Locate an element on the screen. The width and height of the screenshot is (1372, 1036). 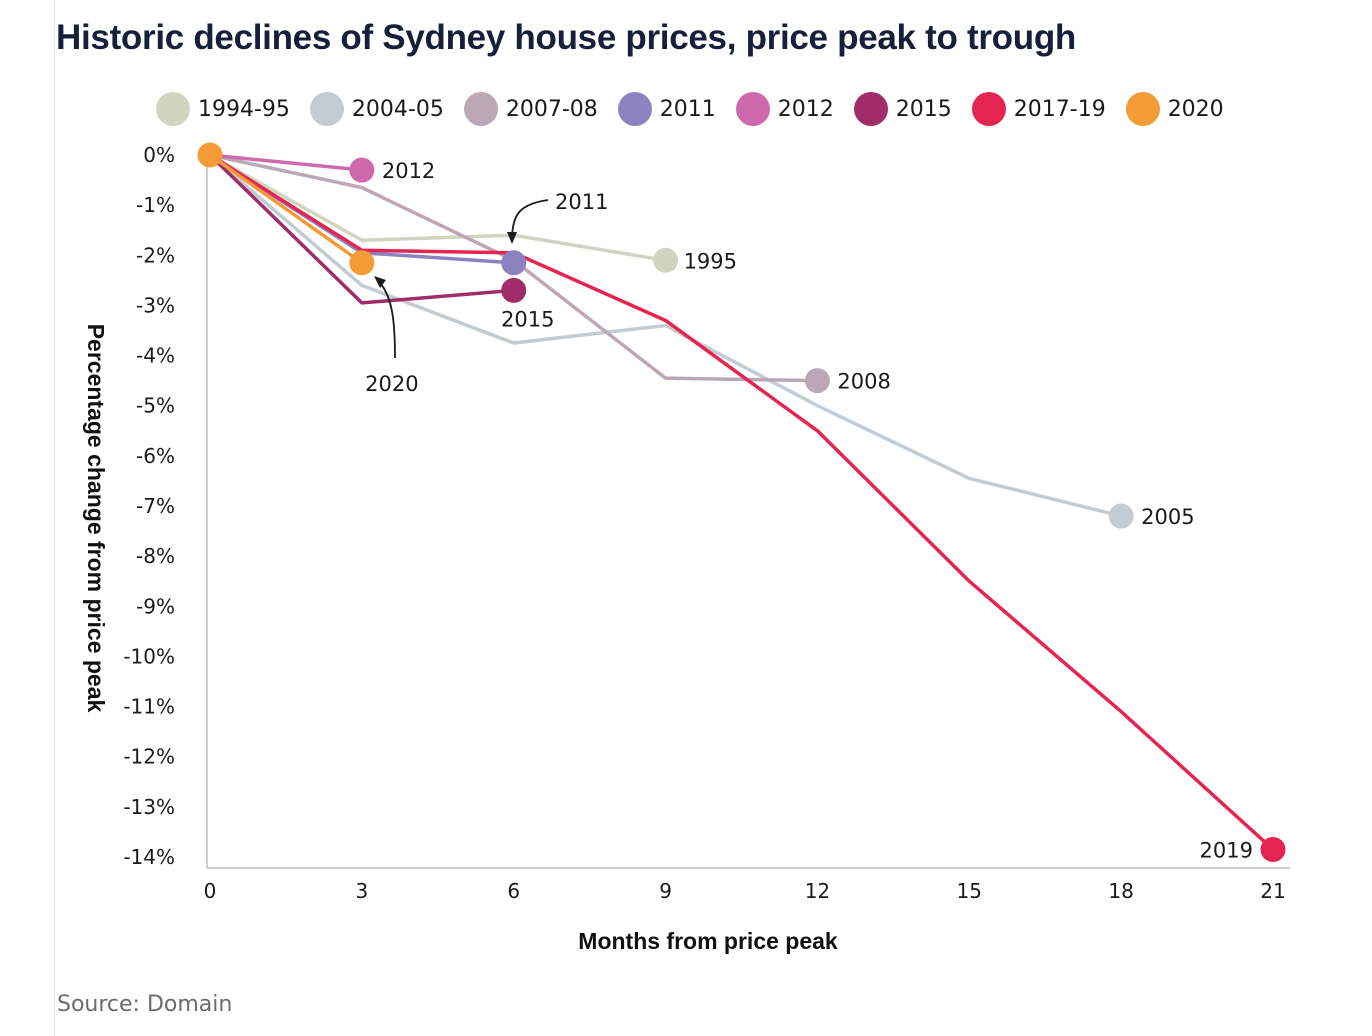
end-label-2012: 2012 is located at coordinates (408, 171).